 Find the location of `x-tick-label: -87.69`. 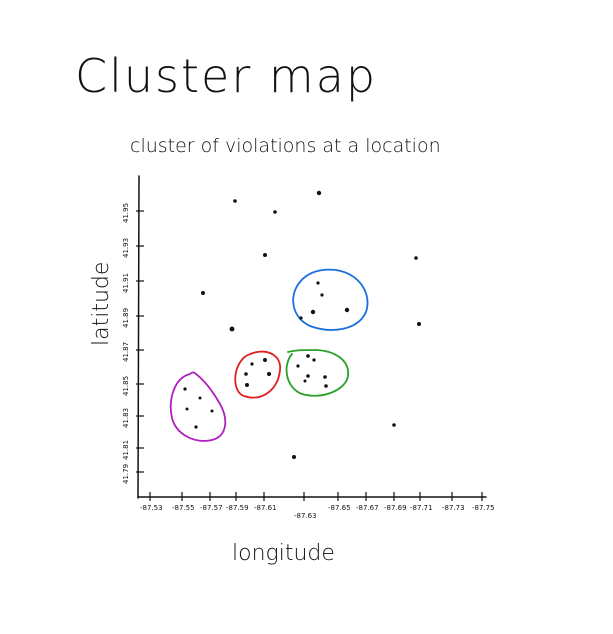

x-tick-label: -87.69 is located at coordinates (395, 508).